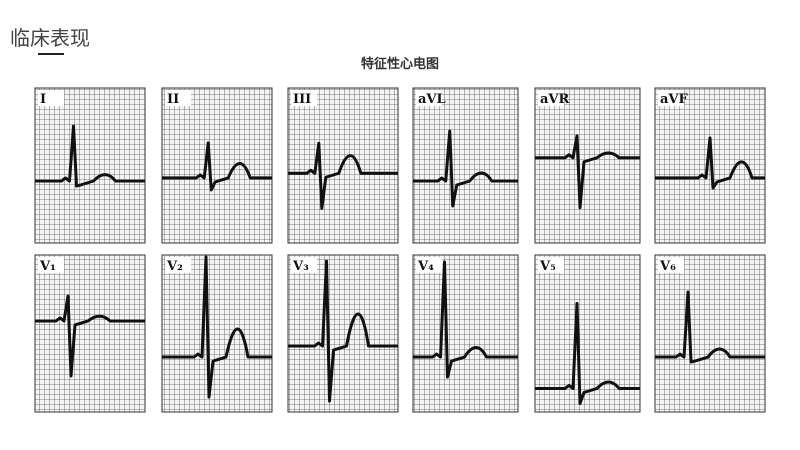 The width and height of the screenshot is (800, 450). What do you see at coordinates (43, 99) in the screenshot?
I see `lead-label: I` at bounding box center [43, 99].